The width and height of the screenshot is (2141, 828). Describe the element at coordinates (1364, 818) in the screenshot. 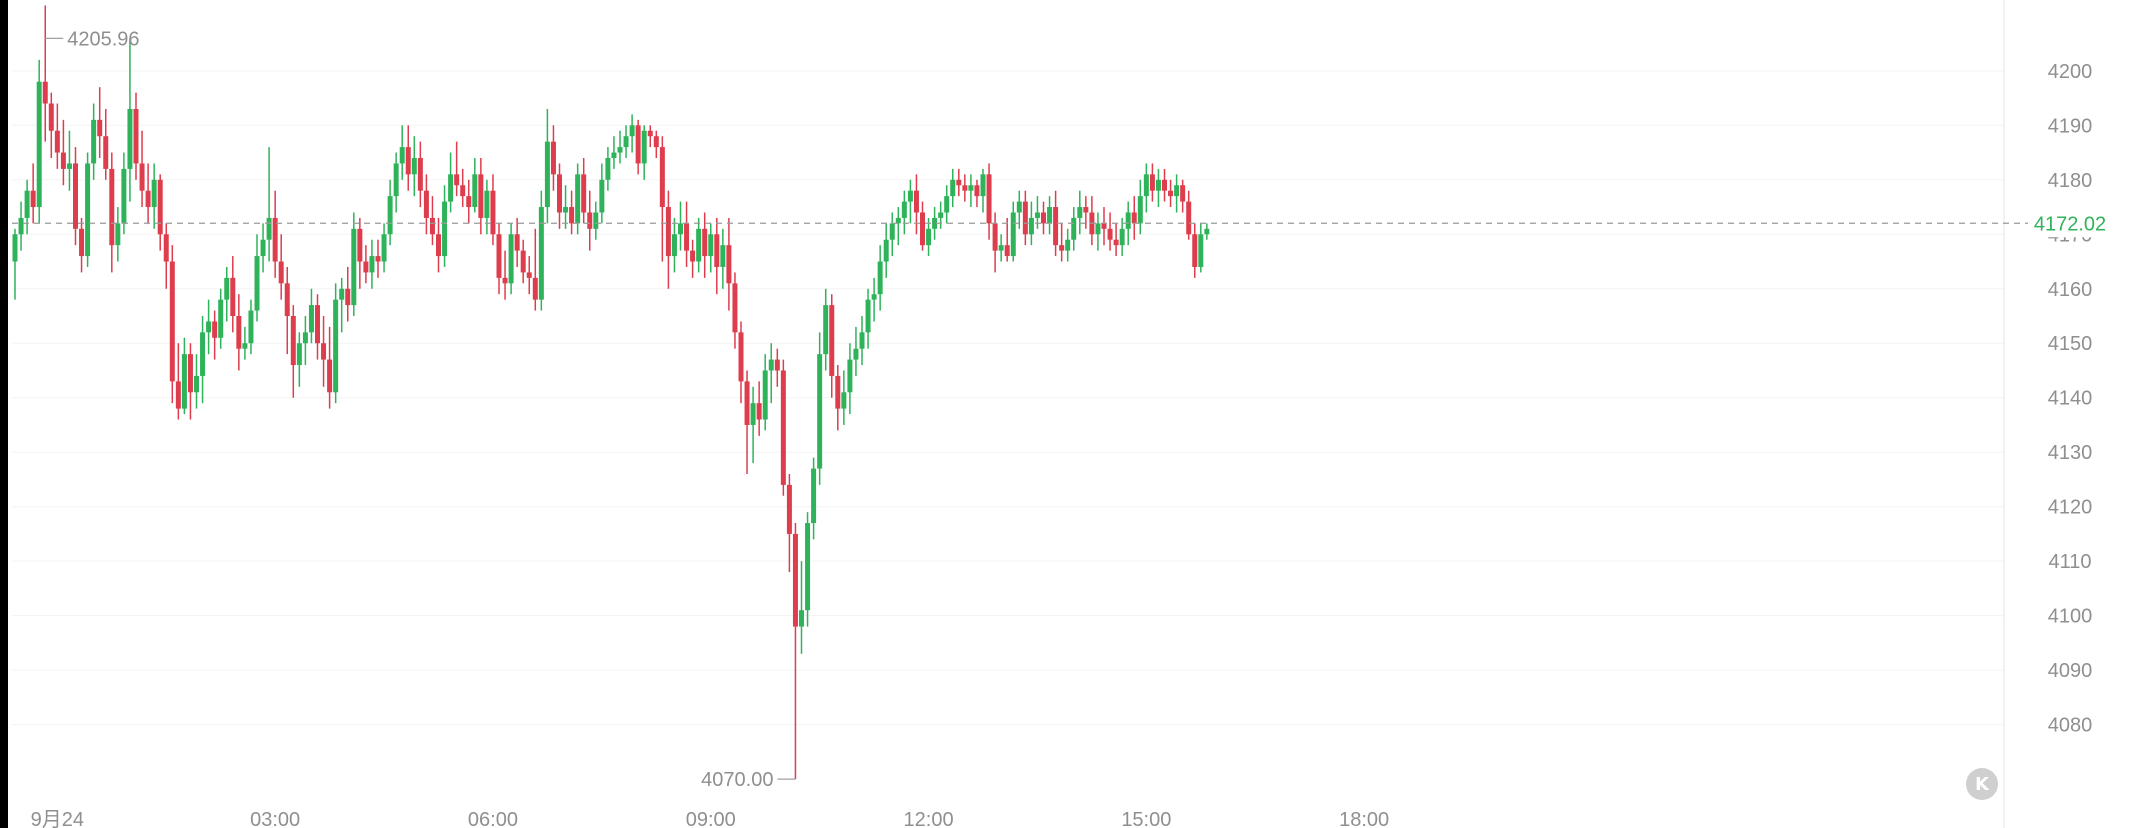

I see `x-tick-label: 18:00` at that location.